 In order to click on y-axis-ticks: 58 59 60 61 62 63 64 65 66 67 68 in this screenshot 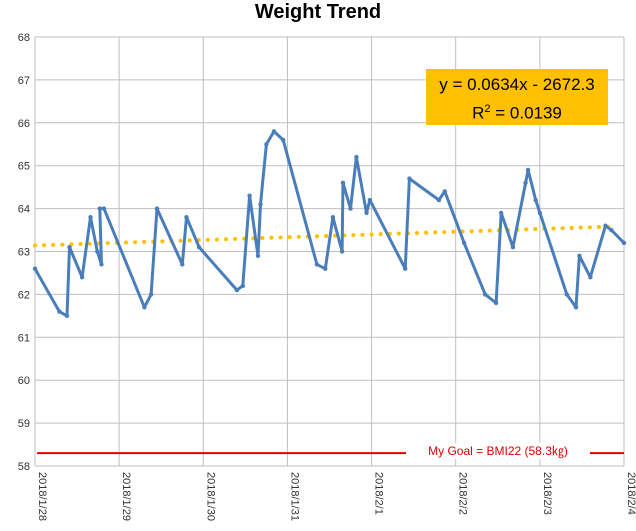, I will do `click(24, 252)`.